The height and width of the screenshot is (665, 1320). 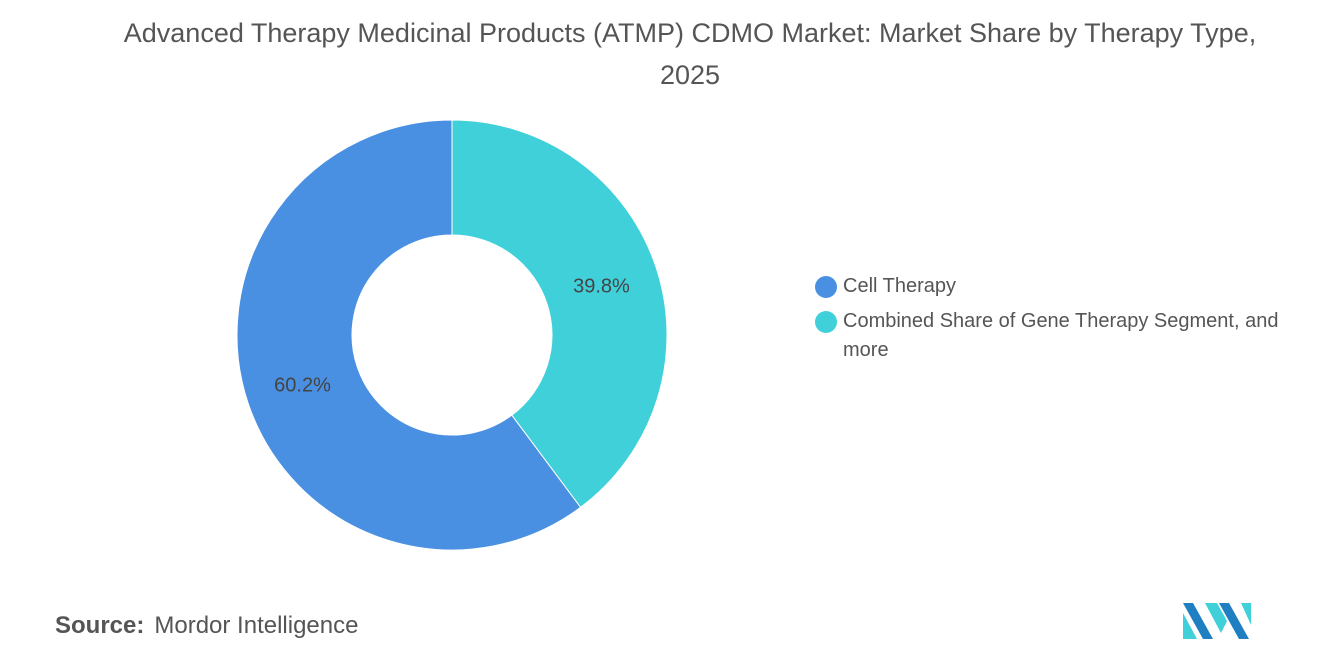 I want to click on mordor-logo, so click(x=1217, y=621).